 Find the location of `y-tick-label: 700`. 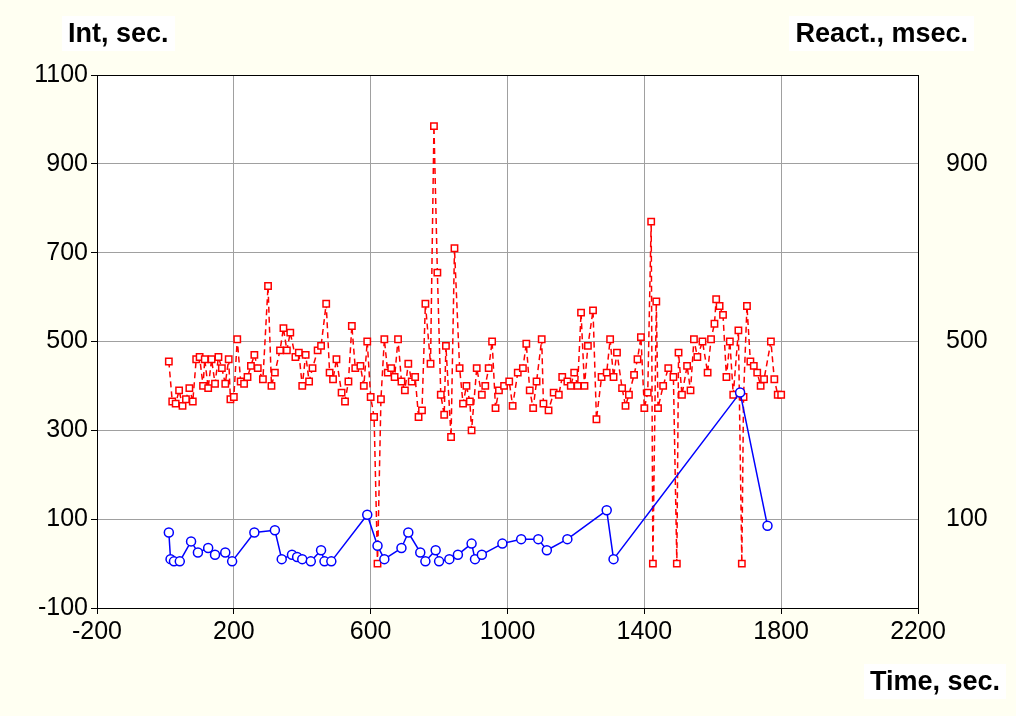

y-tick-label: 700 is located at coordinates (67, 250).